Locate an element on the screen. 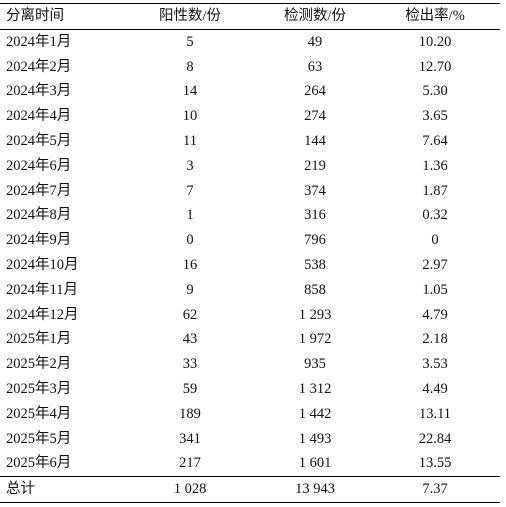  table-row: 2024年12月 62 1 293 4.79 is located at coordinates (250, 315).